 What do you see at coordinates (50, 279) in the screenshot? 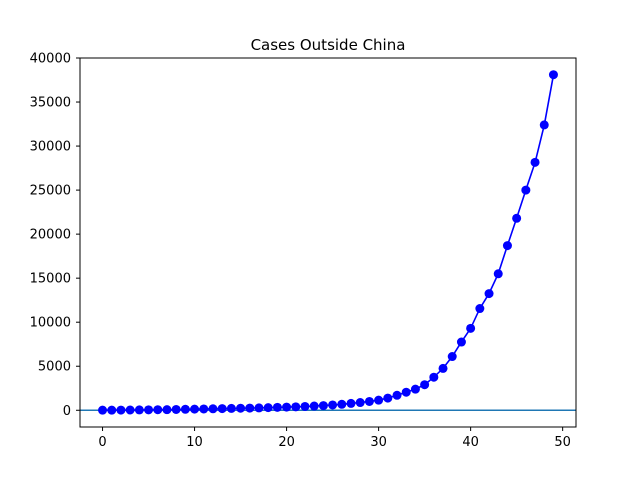
I see `y-tick-label: 15000` at bounding box center [50, 279].